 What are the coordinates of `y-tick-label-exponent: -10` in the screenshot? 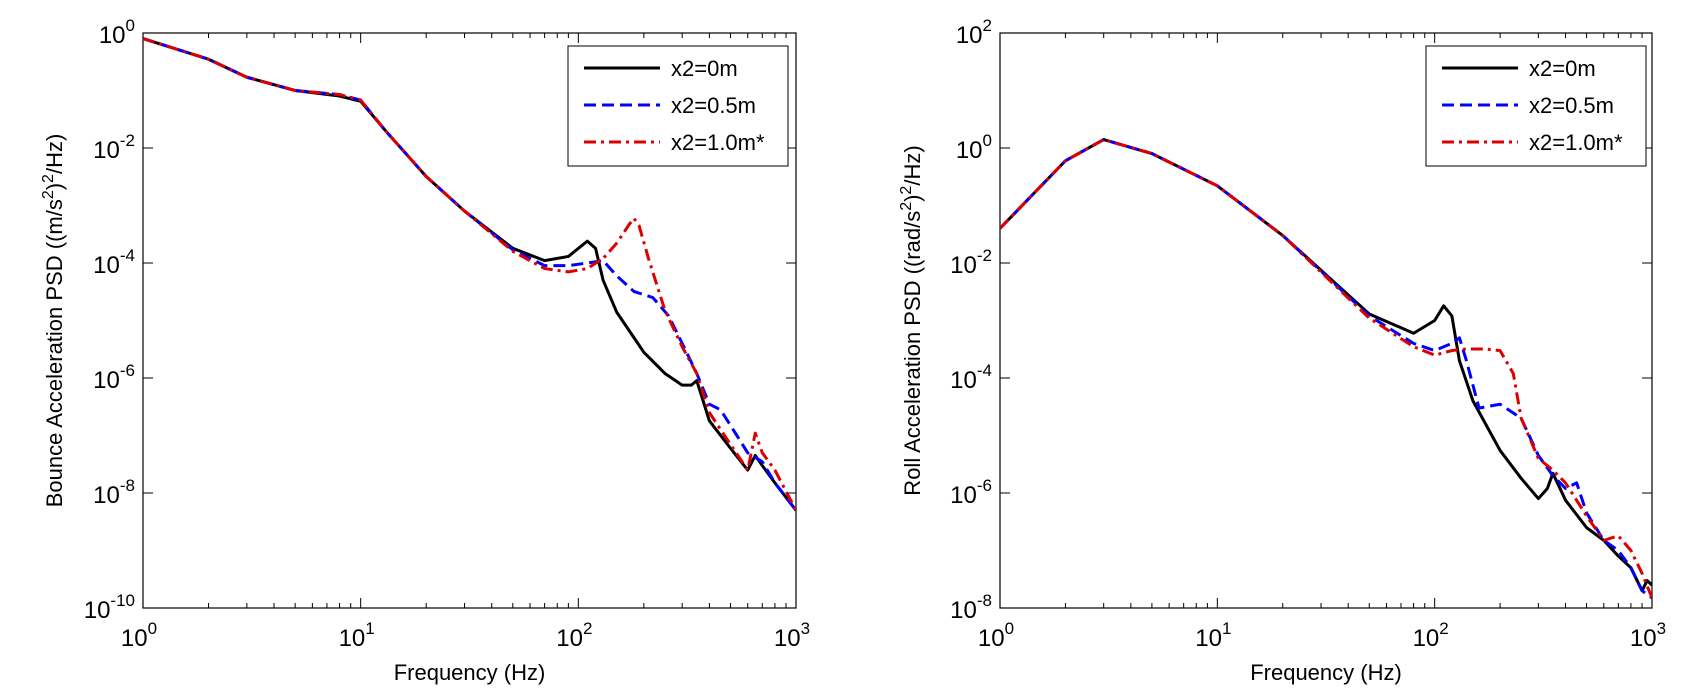 It's located at (122, 600).